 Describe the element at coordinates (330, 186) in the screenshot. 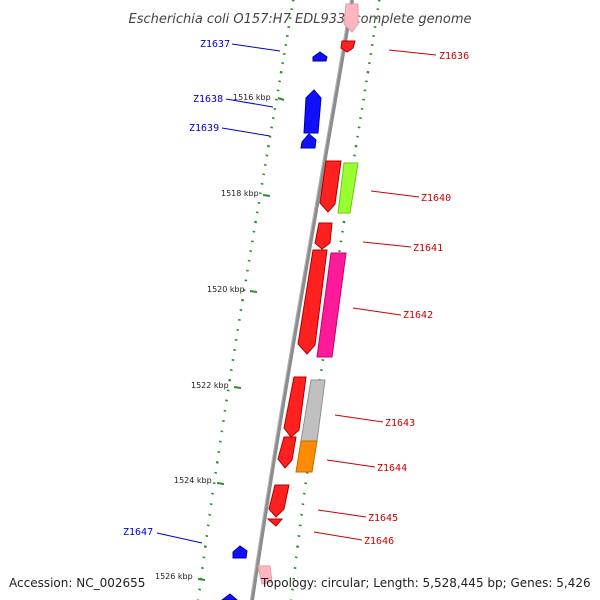

I see `gene-z1640-arrow` at that location.